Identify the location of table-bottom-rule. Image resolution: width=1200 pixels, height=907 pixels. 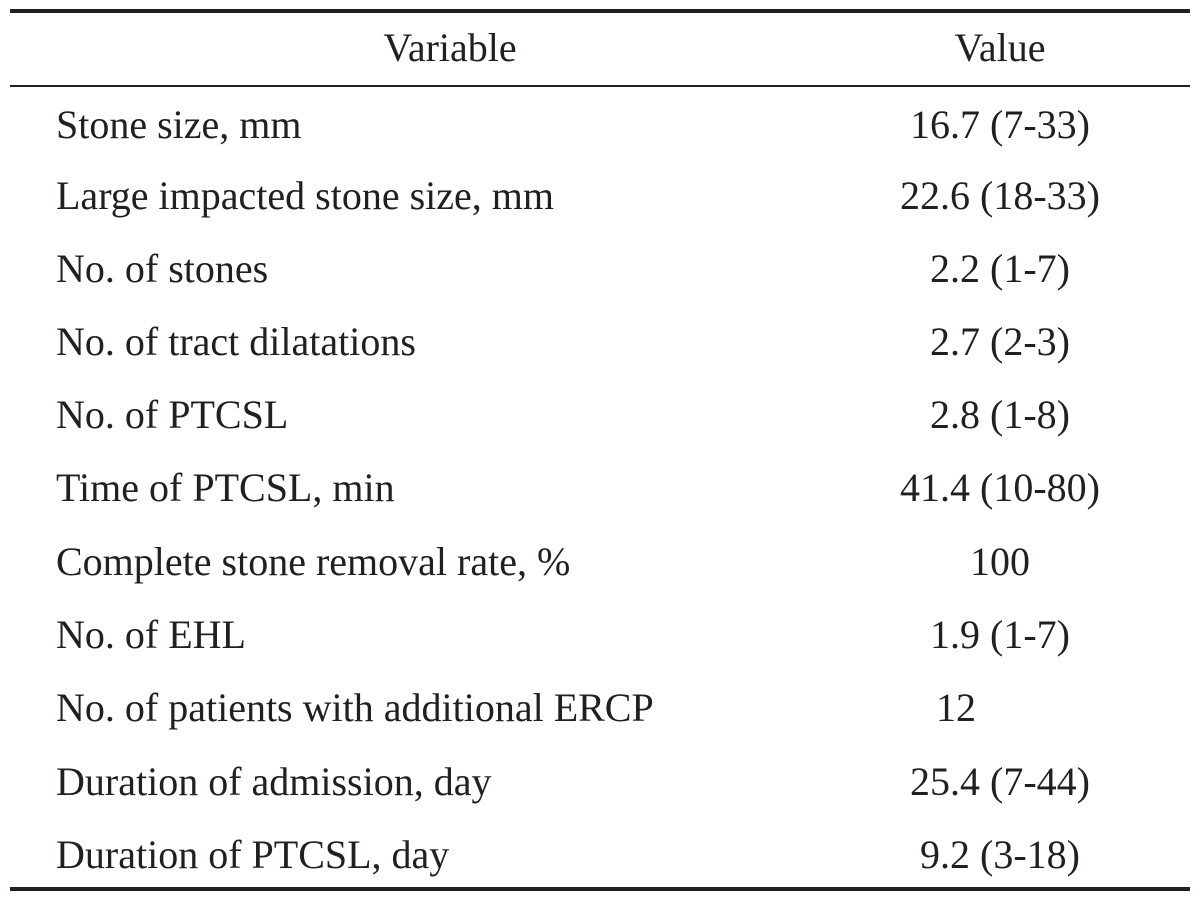
(600, 889).